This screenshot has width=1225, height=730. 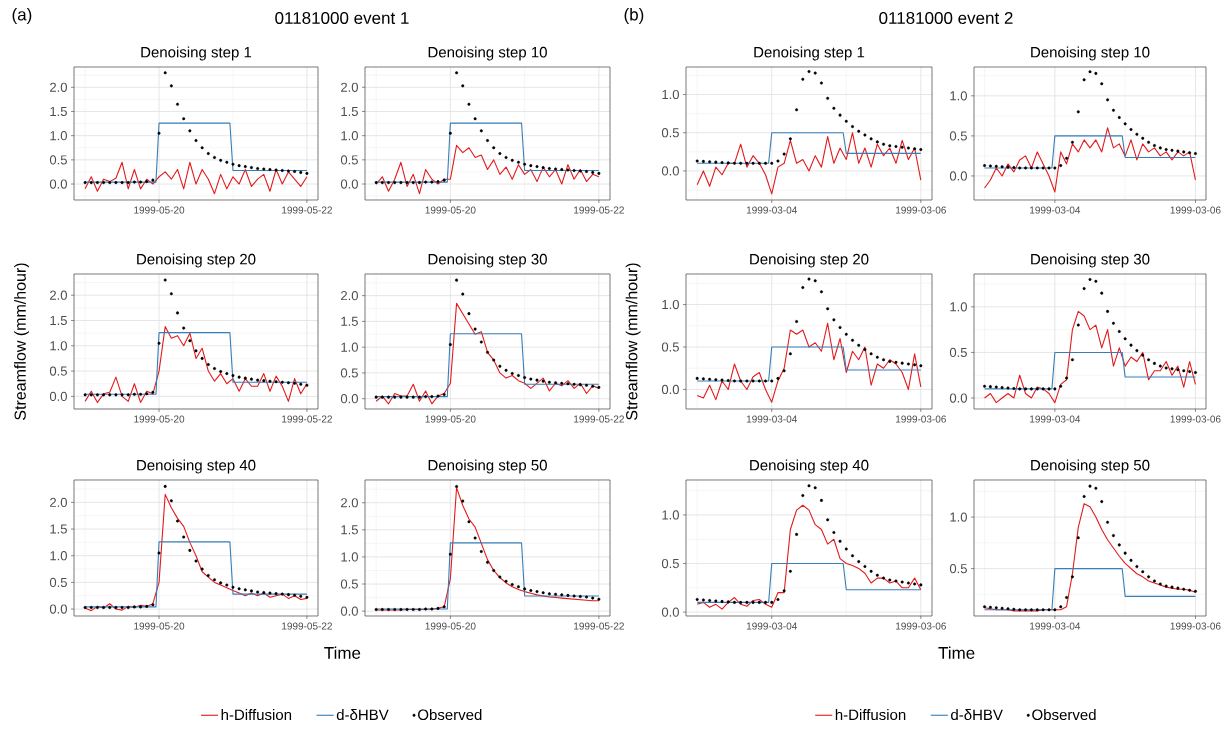 What do you see at coordinates (58, 396) in the screenshot?
I see `y-tick-label: 0.0` at bounding box center [58, 396].